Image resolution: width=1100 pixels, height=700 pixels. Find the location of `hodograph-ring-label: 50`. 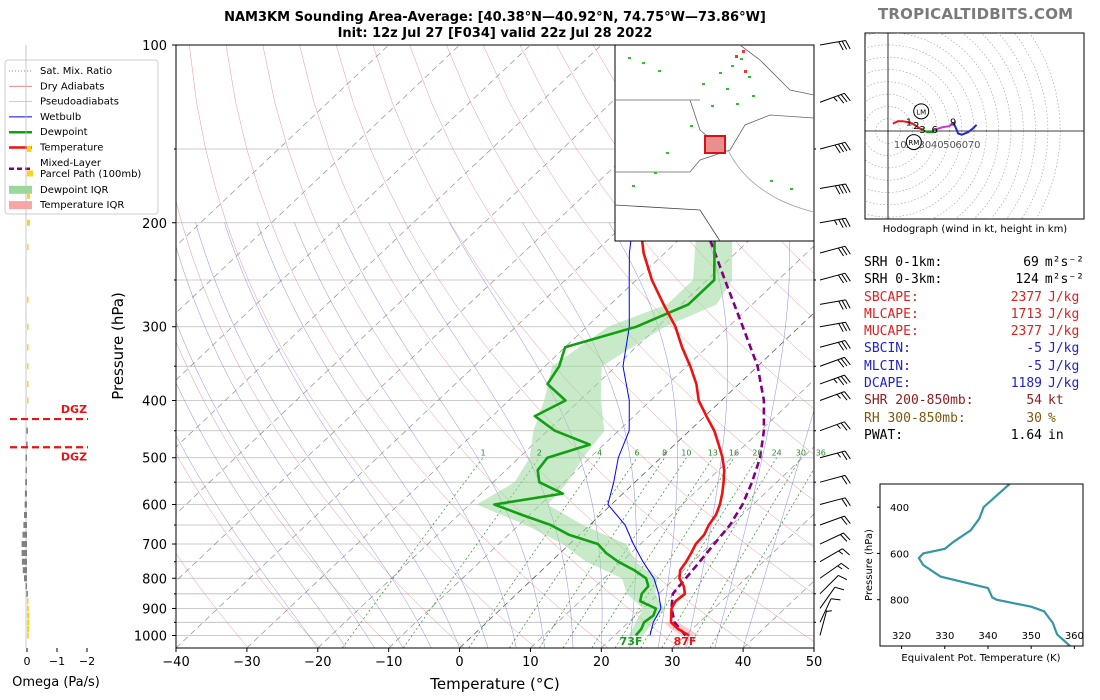

hodograph-ring-label: 50 is located at coordinates (949, 145).